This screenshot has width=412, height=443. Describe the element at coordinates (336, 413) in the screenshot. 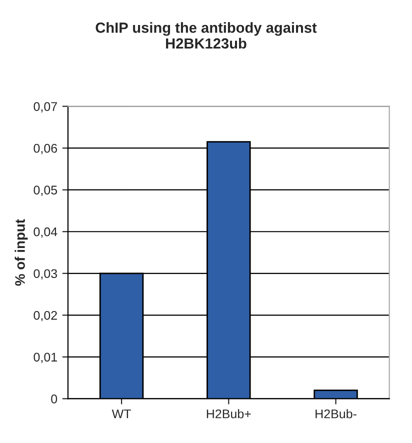

I see `x-tick-label: H2Bub-` at that location.